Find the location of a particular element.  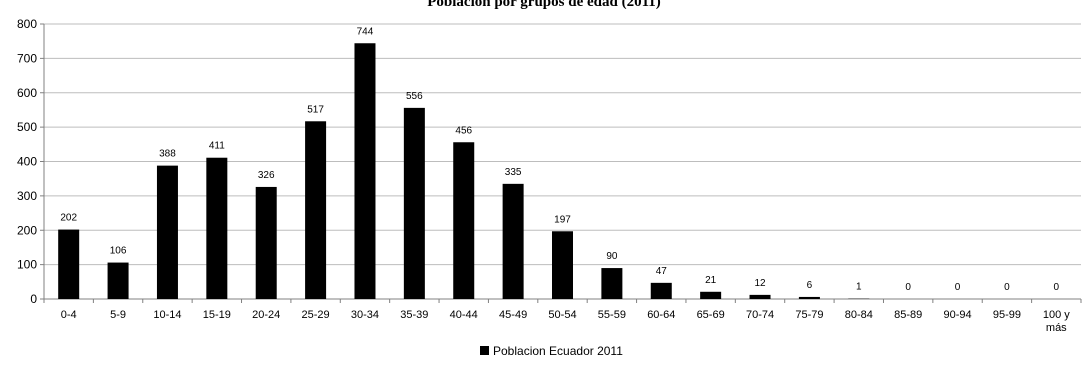

x-tick-label: 60-64 is located at coordinates (661, 315).